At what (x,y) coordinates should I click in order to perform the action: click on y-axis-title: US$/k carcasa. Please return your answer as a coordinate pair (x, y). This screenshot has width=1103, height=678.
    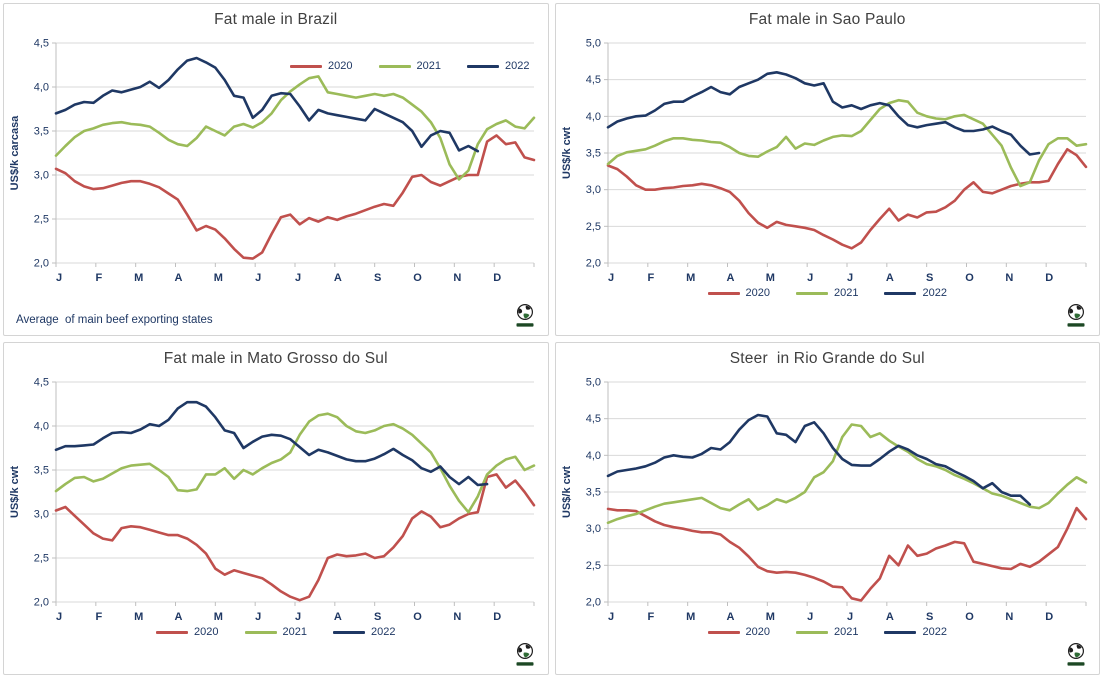
    Looking at the image, I should click on (15, 152).